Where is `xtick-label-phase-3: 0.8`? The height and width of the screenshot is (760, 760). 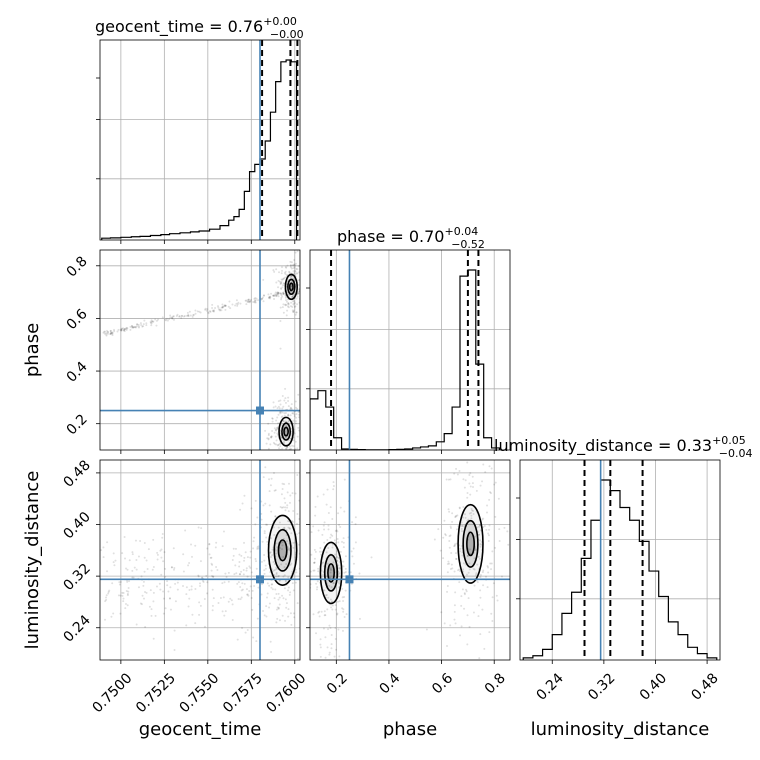 xtick-label-phase-3: 0.8 is located at coordinates (495, 683).